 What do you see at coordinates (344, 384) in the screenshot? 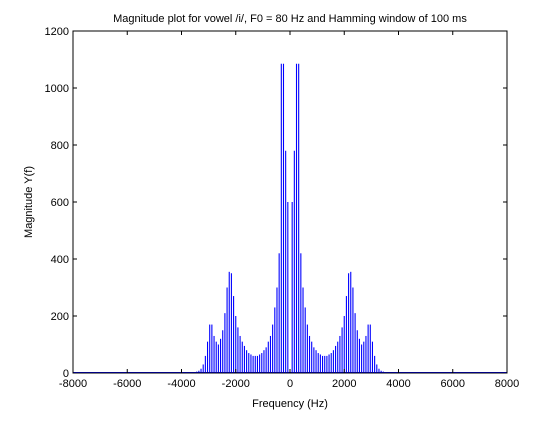
I see `x-tick-label: 2000` at bounding box center [344, 384].